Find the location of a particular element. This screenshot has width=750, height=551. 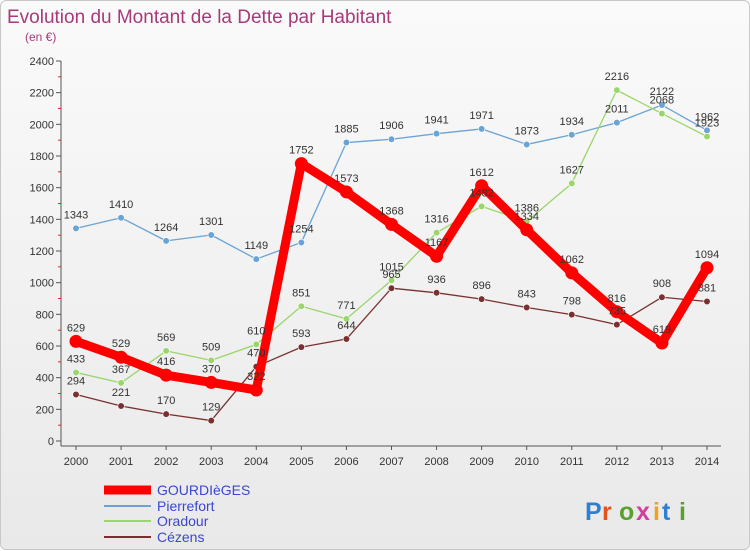

x-tick-label: 2014 is located at coordinates (707, 462).